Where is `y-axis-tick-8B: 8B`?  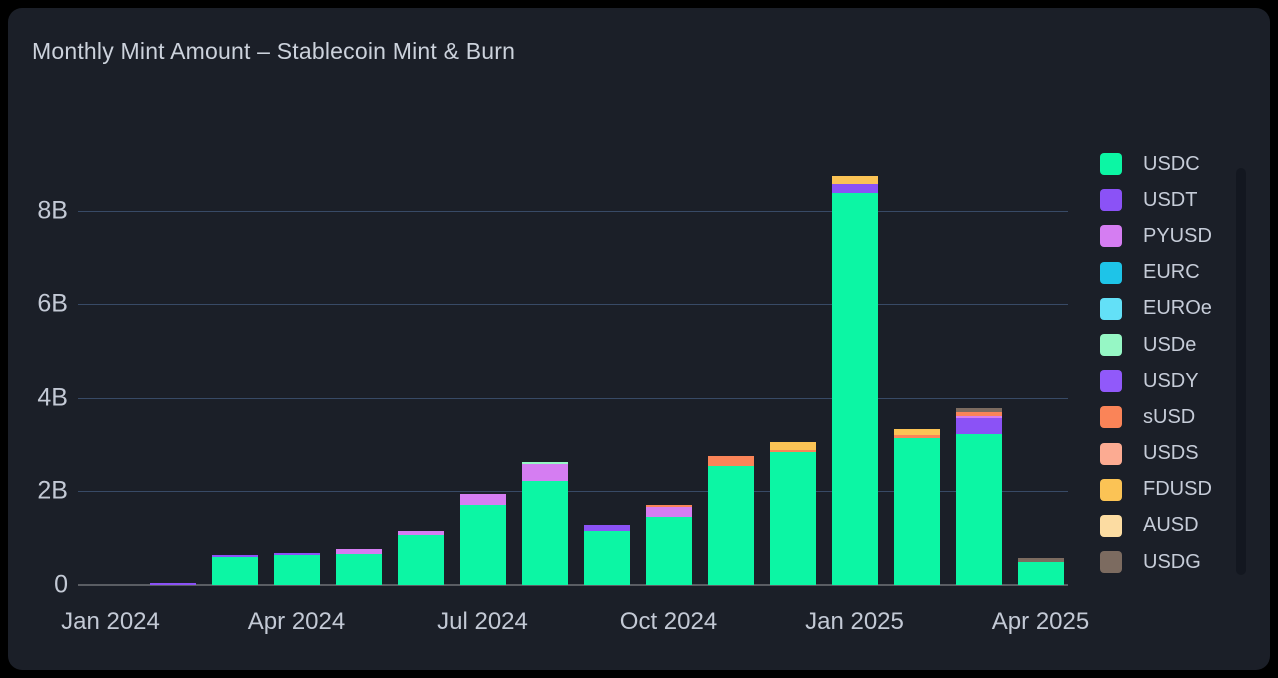
y-axis-tick-8B: 8B is located at coordinates (52, 210).